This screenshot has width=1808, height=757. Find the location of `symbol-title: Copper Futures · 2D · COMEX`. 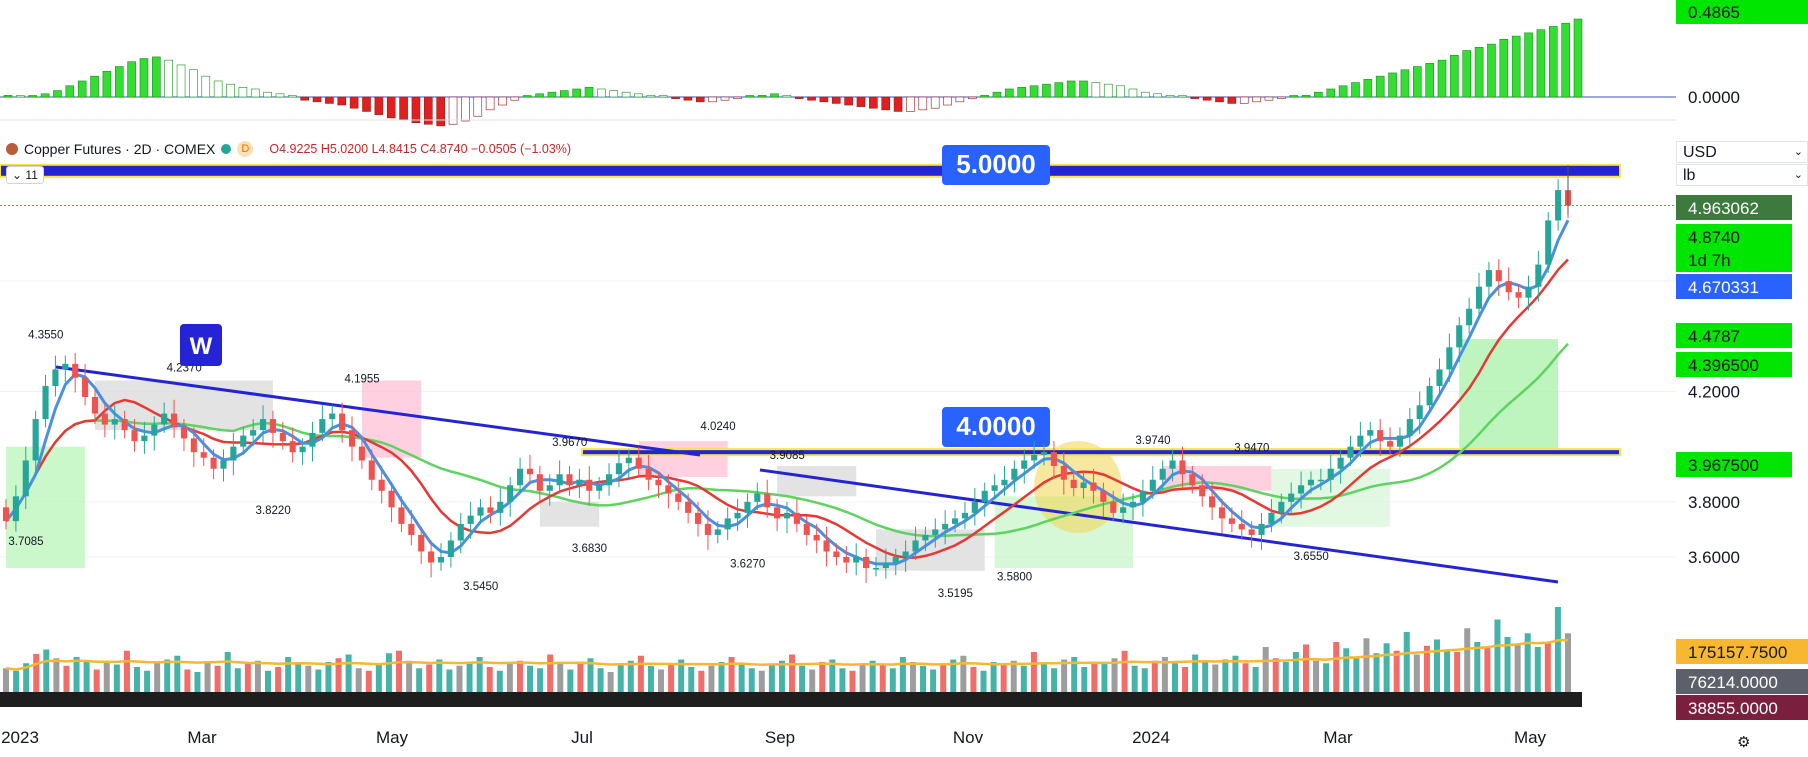

symbol-title: Copper Futures · 2D · COMEX is located at coordinates (120, 149).